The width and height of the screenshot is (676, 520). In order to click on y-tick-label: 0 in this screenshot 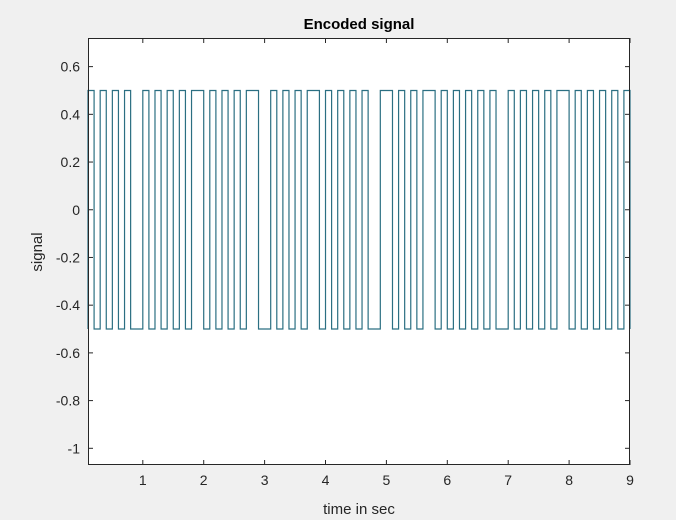, I will do `click(76, 210)`.